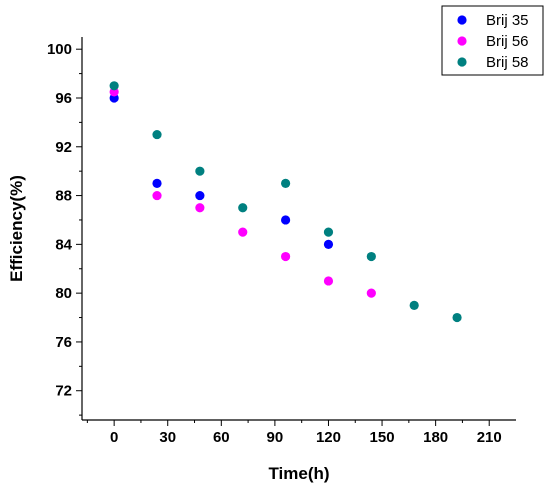 The width and height of the screenshot is (550, 492). I want to click on x-tick-label: 150, so click(382, 437).